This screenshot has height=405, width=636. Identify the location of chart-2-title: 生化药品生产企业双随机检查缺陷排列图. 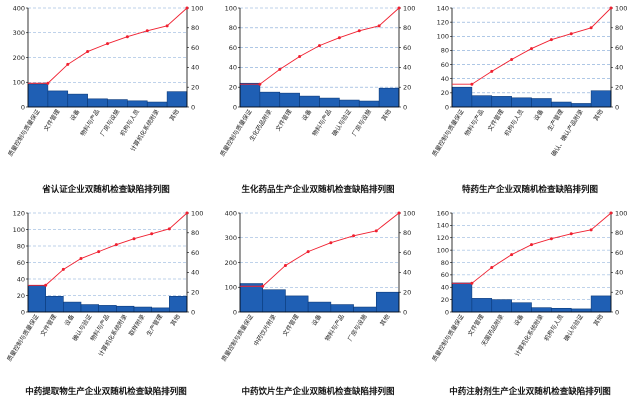
(318, 190).